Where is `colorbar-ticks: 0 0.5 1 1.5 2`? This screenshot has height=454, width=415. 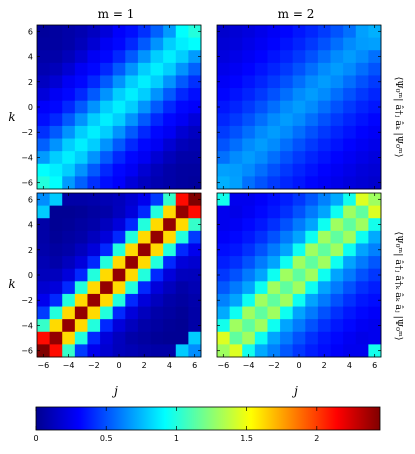 colorbar-ticks: 0 0.5 1 1.5 2 is located at coordinates (176, 425).